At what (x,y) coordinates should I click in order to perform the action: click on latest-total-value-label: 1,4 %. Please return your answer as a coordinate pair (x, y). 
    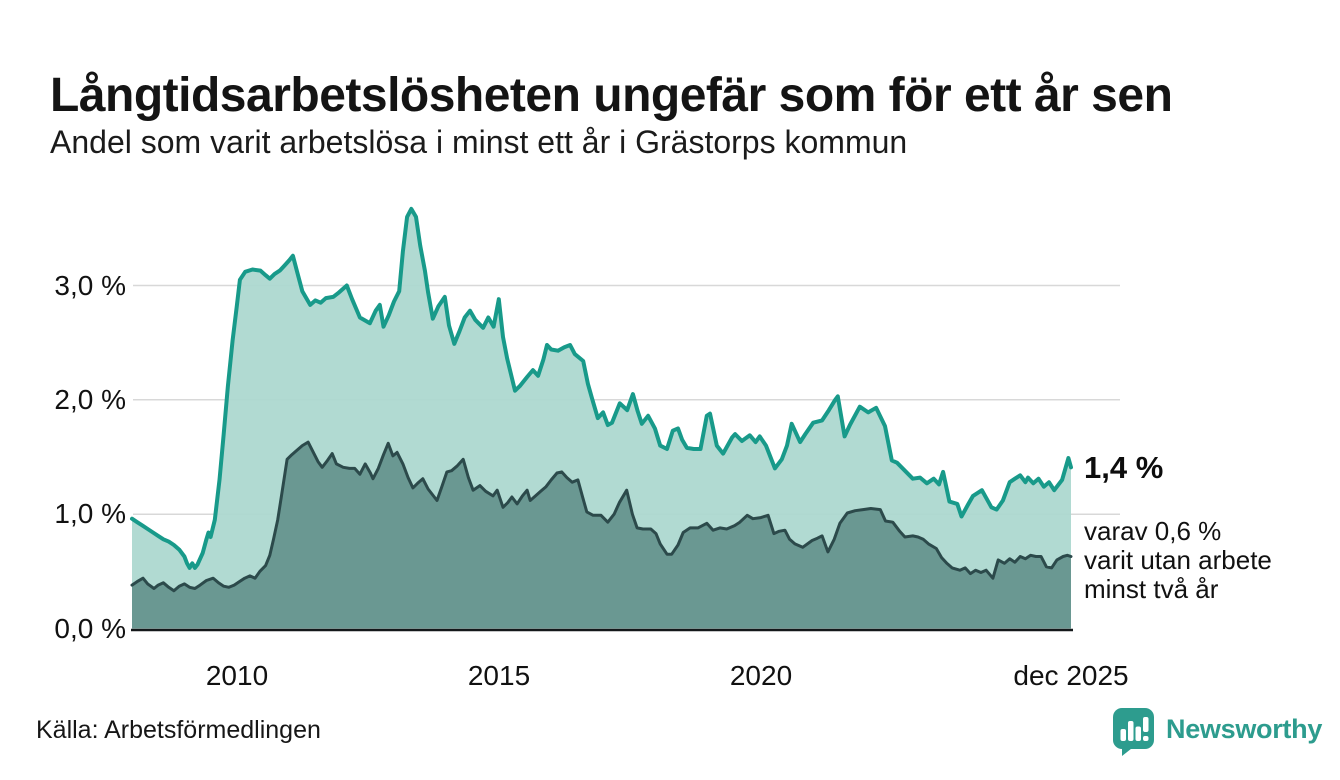
    Looking at the image, I should click on (1124, 467).